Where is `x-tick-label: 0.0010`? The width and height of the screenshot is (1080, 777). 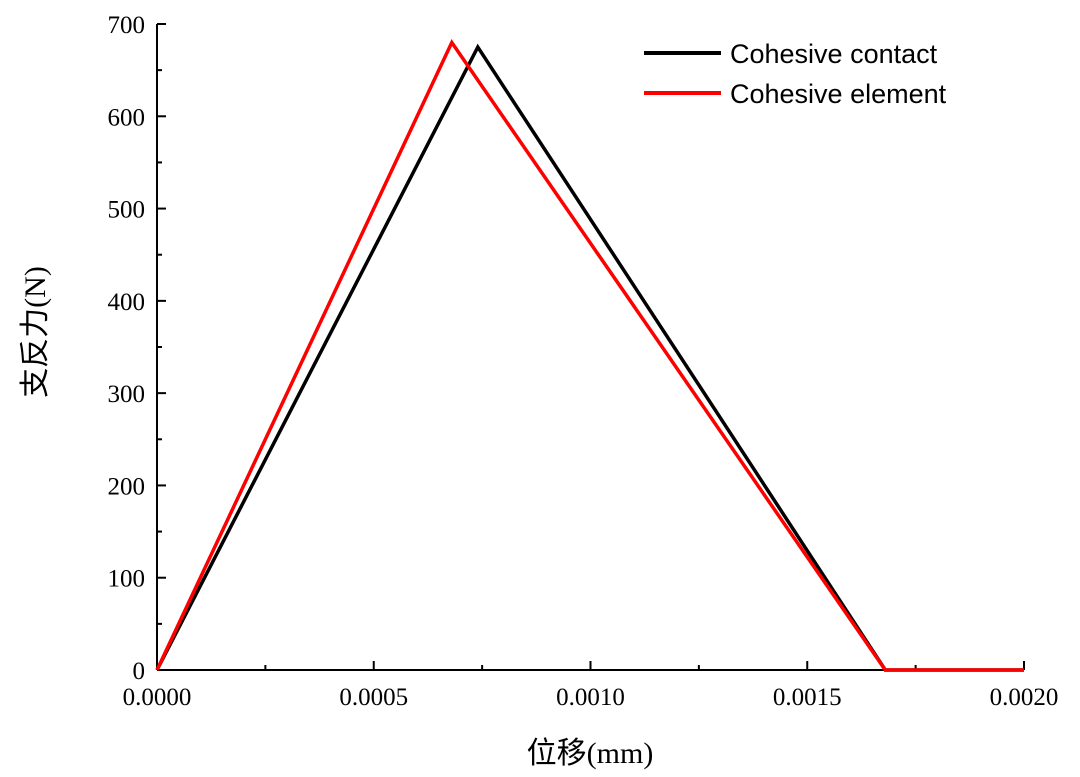
x-tick-label: 0.0010 is located at coordinates (590, 697).